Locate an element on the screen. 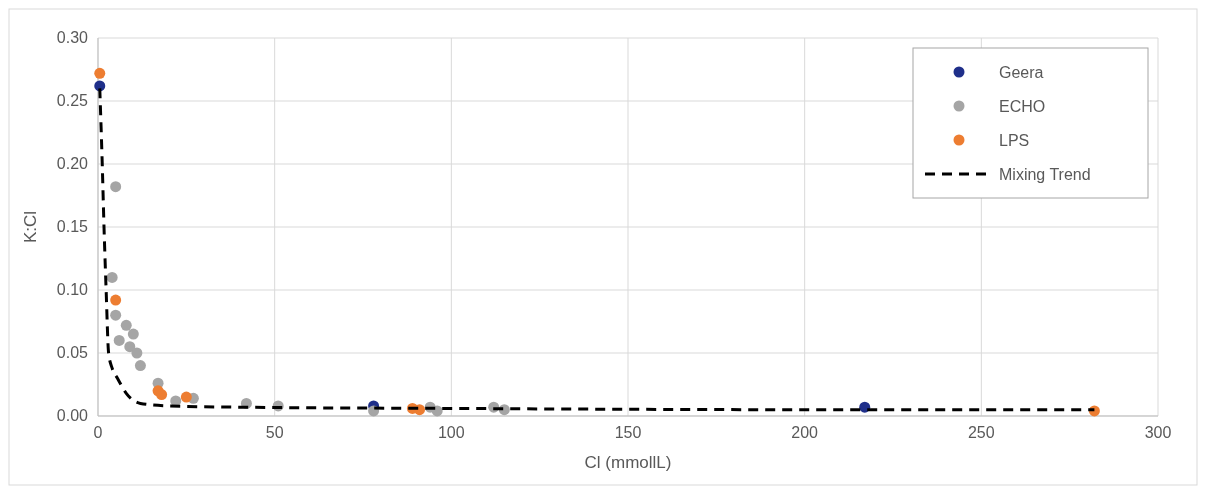  x-tick-label: 200 is located at coordinates (805, 432).